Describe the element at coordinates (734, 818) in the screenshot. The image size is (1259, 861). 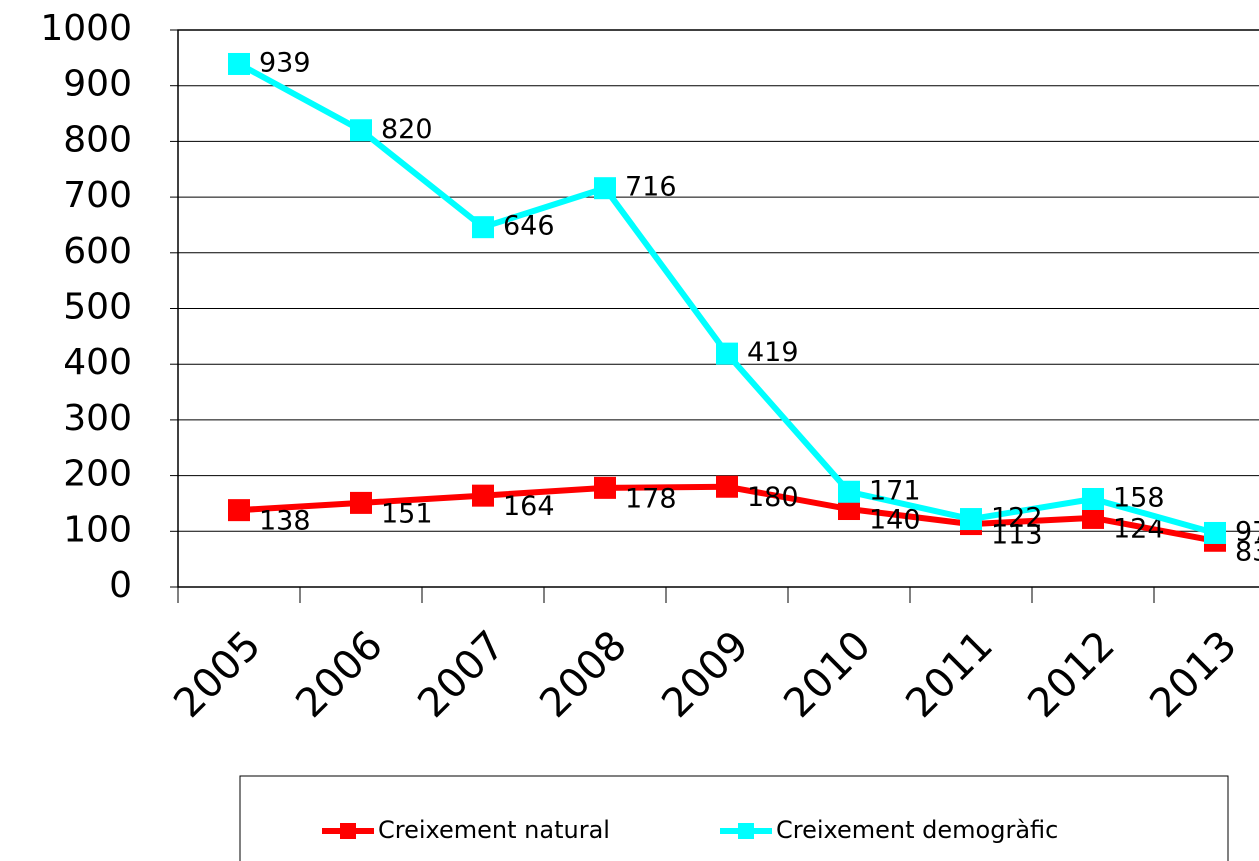
I see `legend-box` at that location.